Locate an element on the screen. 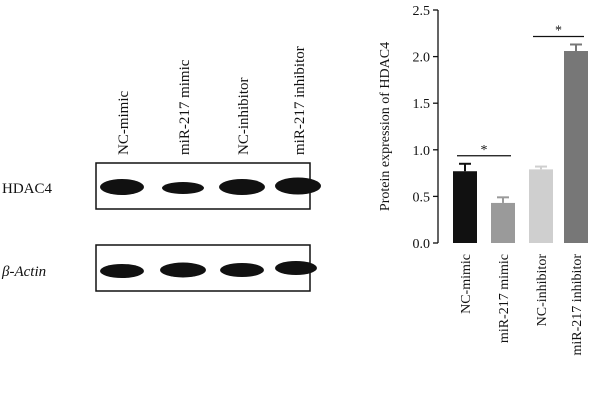 Image resolution: width=600 pixels, height=414 pixels. lane-label: NC-mimic is located at coordinates (124, 122).